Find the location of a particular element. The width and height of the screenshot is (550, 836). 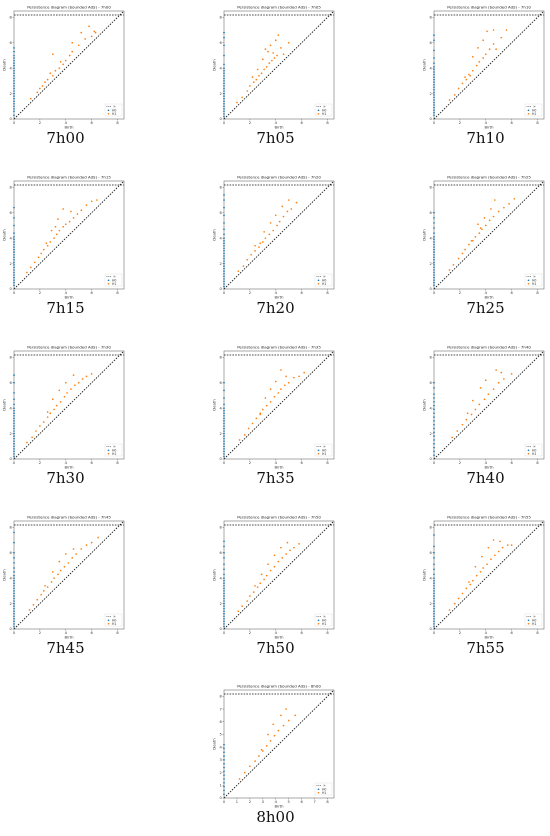

panel-caption: 7h35 is located at coordinates (275, 478).